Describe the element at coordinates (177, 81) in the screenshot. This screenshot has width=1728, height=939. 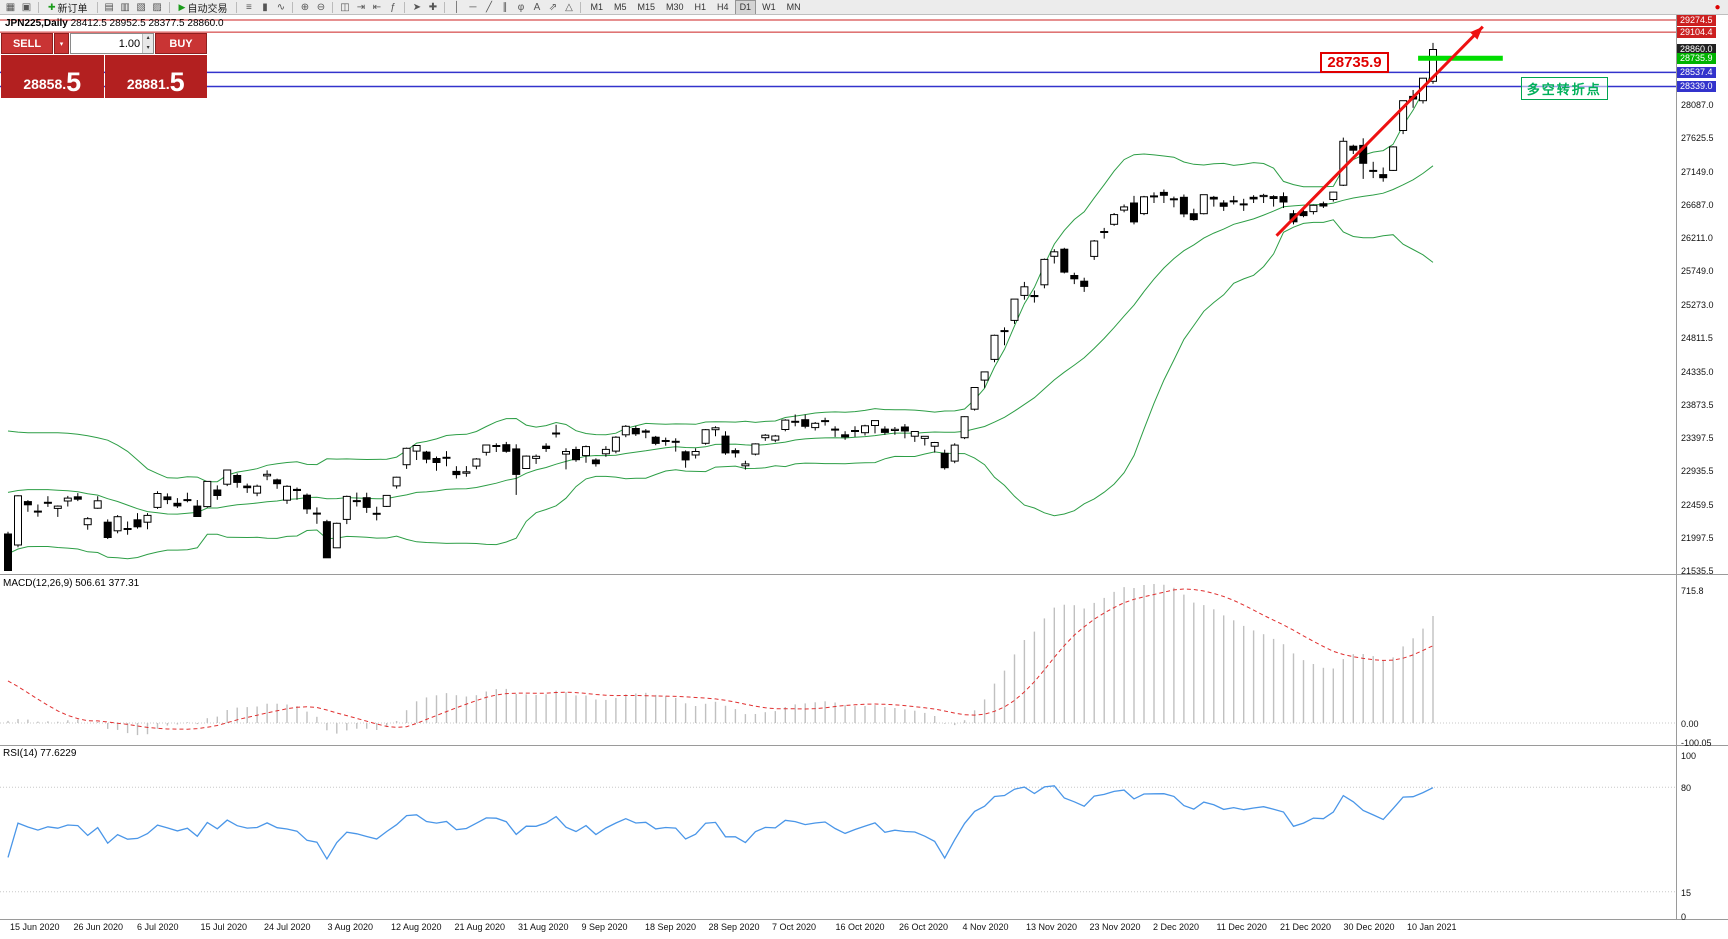
I see `buy-price-big-digit: 5` at that location.